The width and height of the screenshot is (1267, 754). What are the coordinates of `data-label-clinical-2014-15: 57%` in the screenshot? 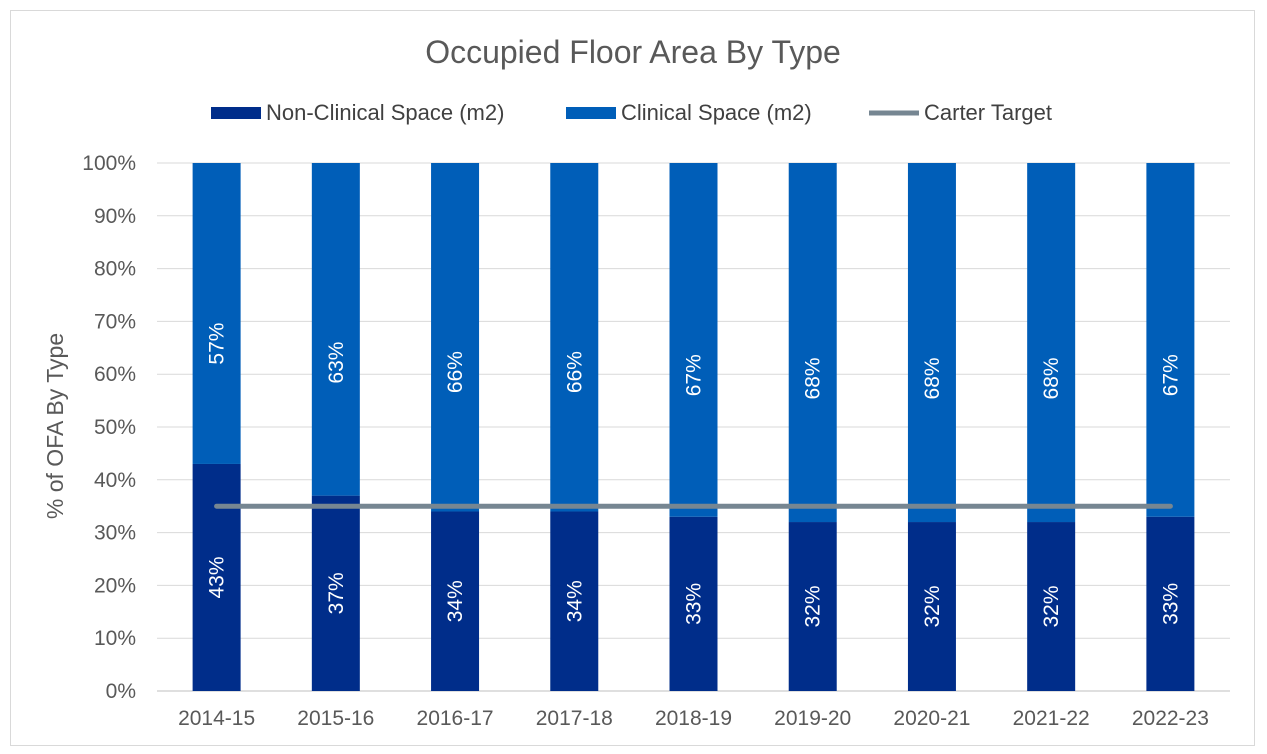 It's located at (217, 344).